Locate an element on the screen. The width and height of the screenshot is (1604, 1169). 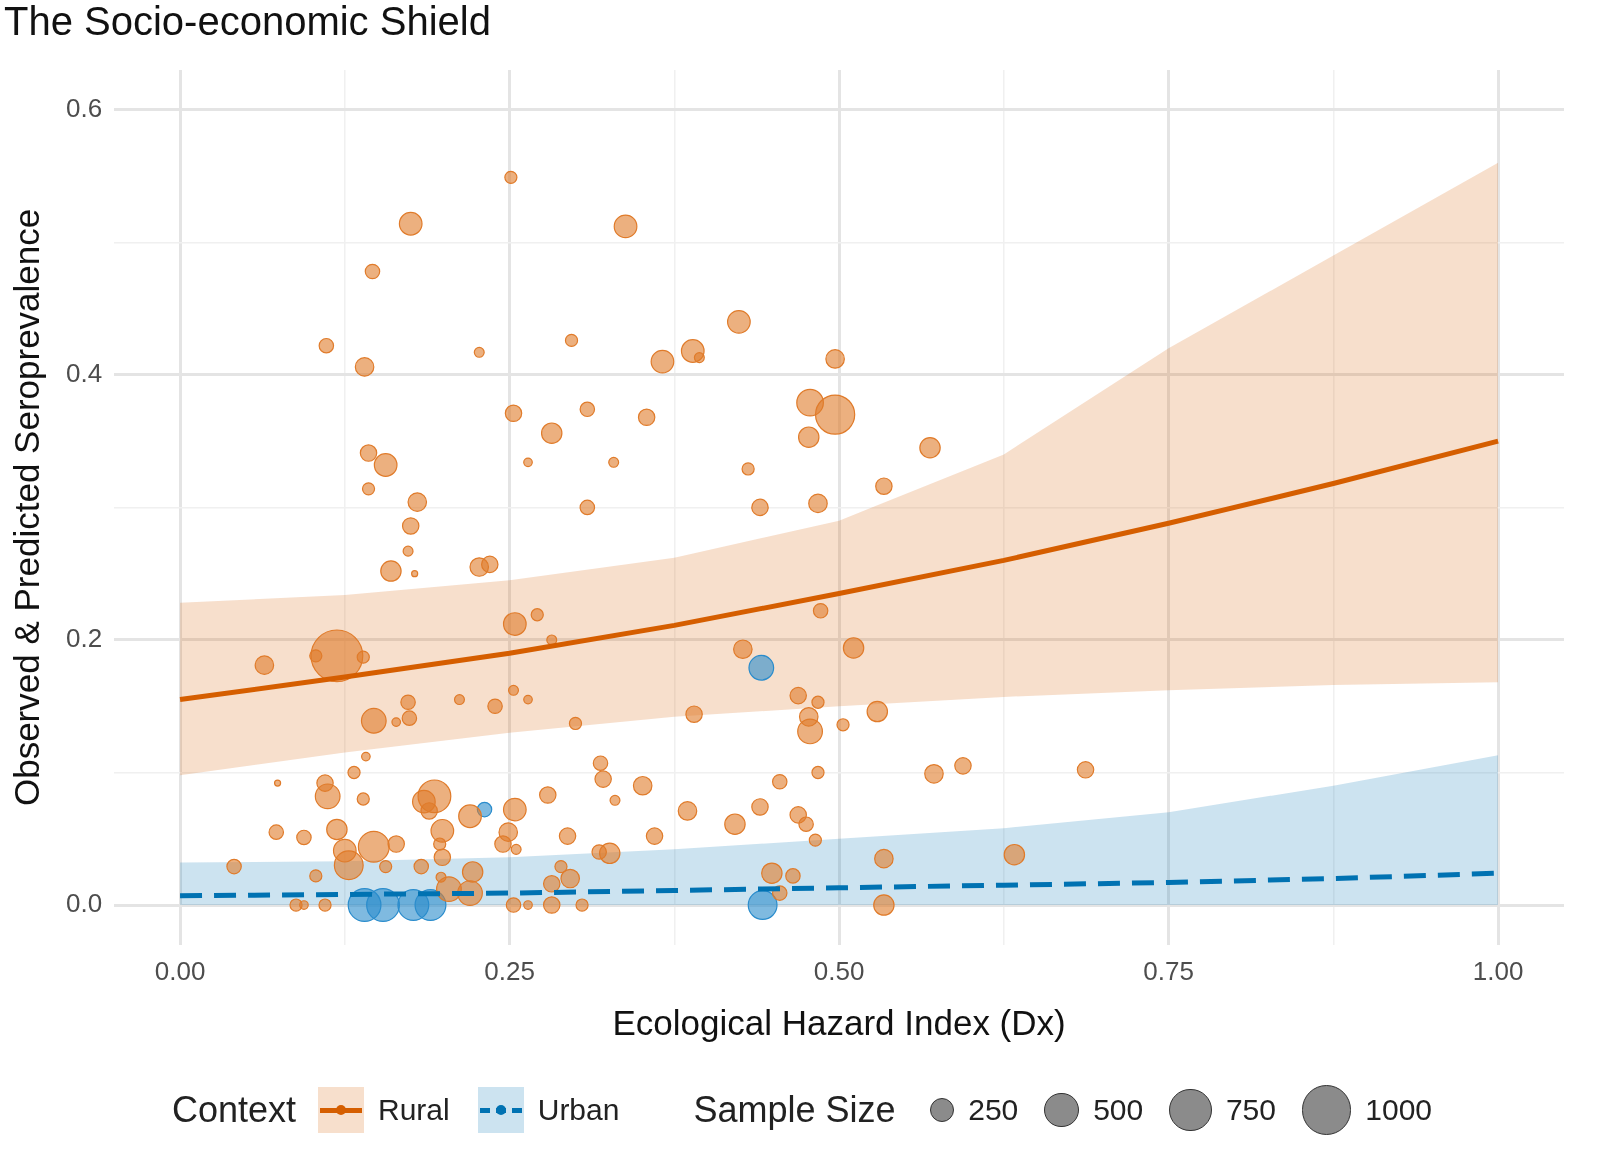
legend-label: 1000 is located at coordinates (1399, 1109).